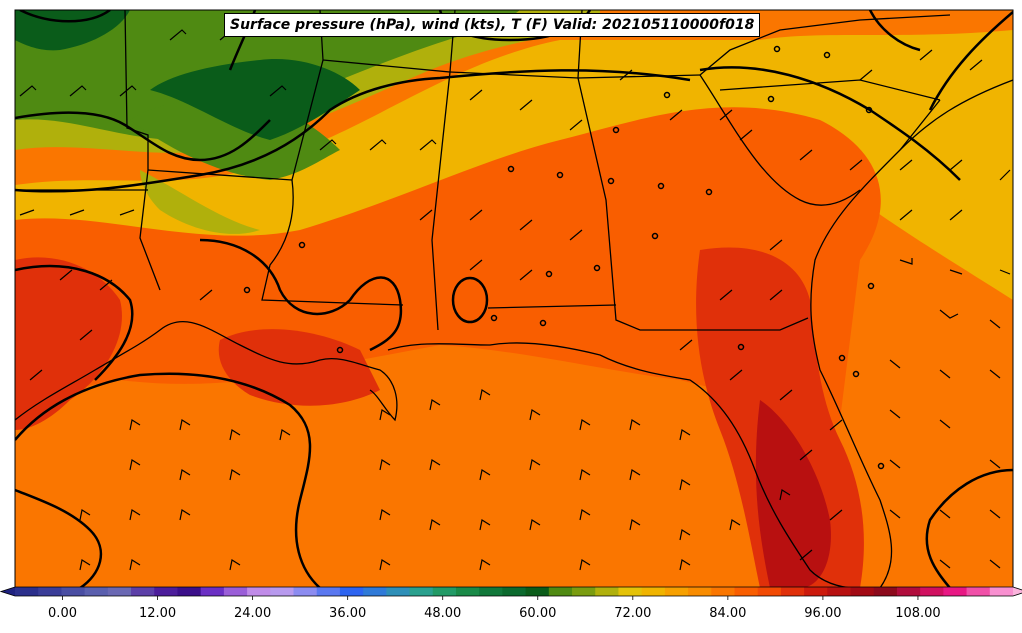  Describe the element at coordinates (918, 613) in the screenshot. I see `colorbar-tick-label: 108.00` at that location.